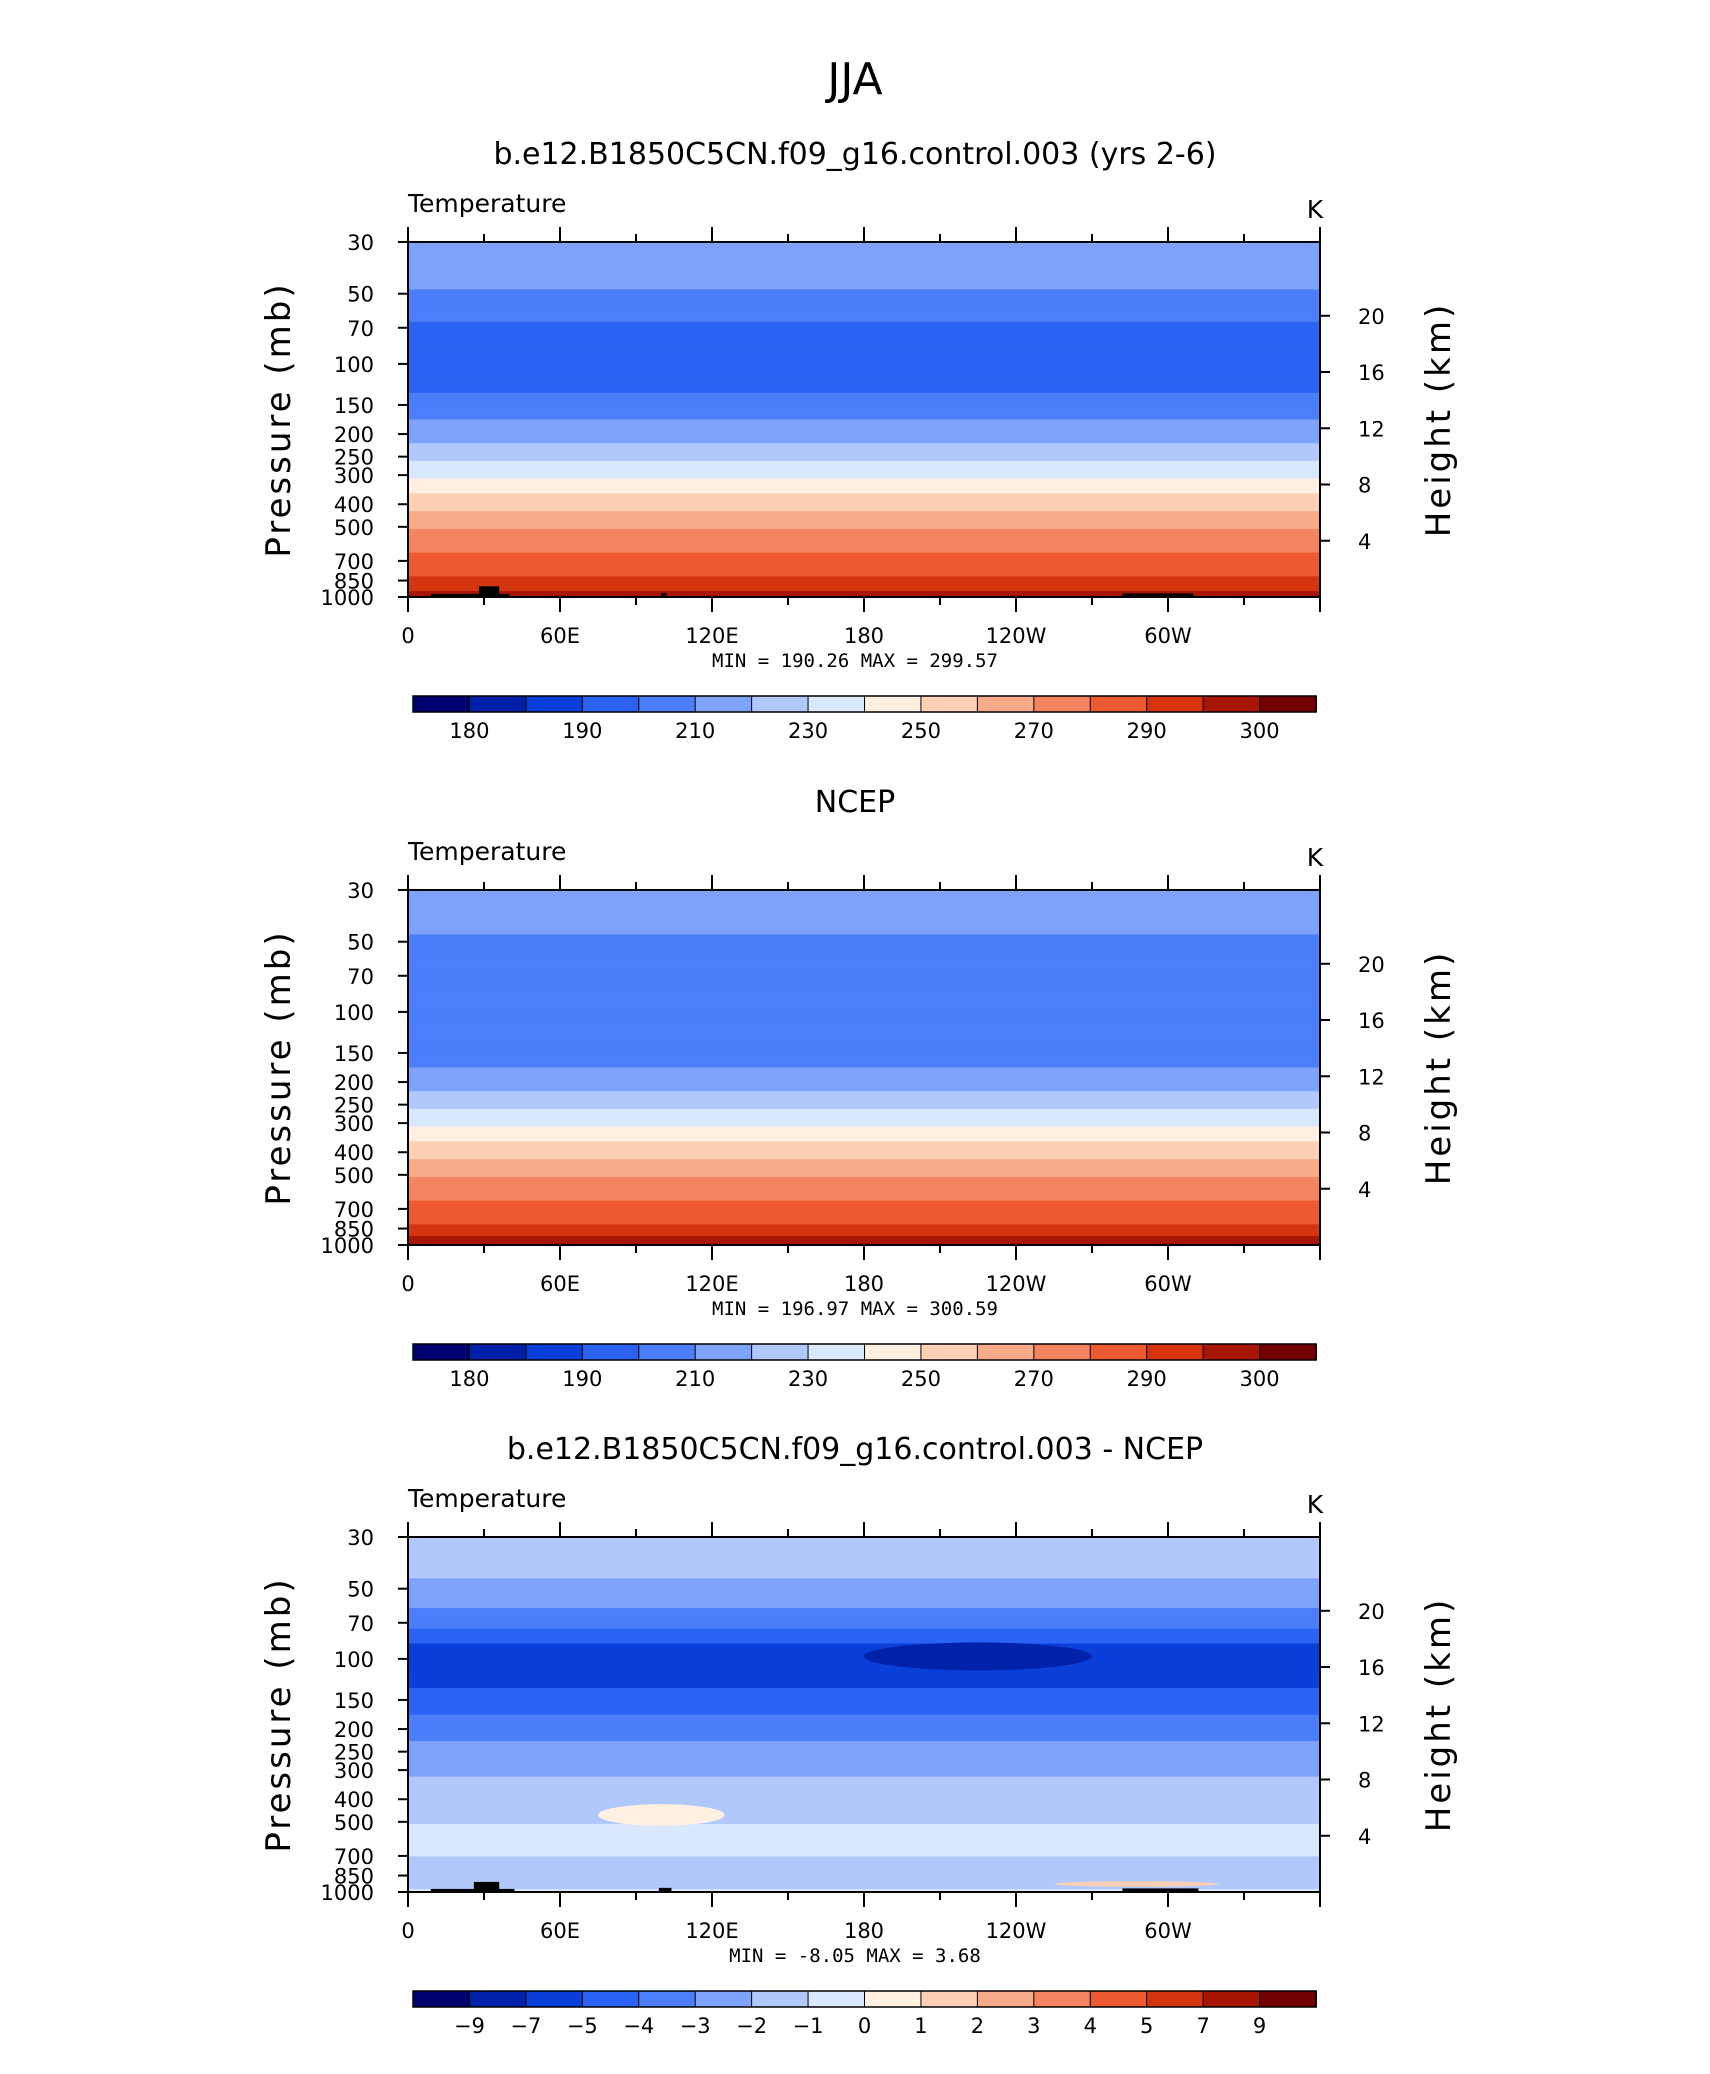 The height and width of the screenshot is (2074, 1710). Describe the element at coordinates (354, 1230) in the screenshot. I see `y-tick-label: 850` at that location.